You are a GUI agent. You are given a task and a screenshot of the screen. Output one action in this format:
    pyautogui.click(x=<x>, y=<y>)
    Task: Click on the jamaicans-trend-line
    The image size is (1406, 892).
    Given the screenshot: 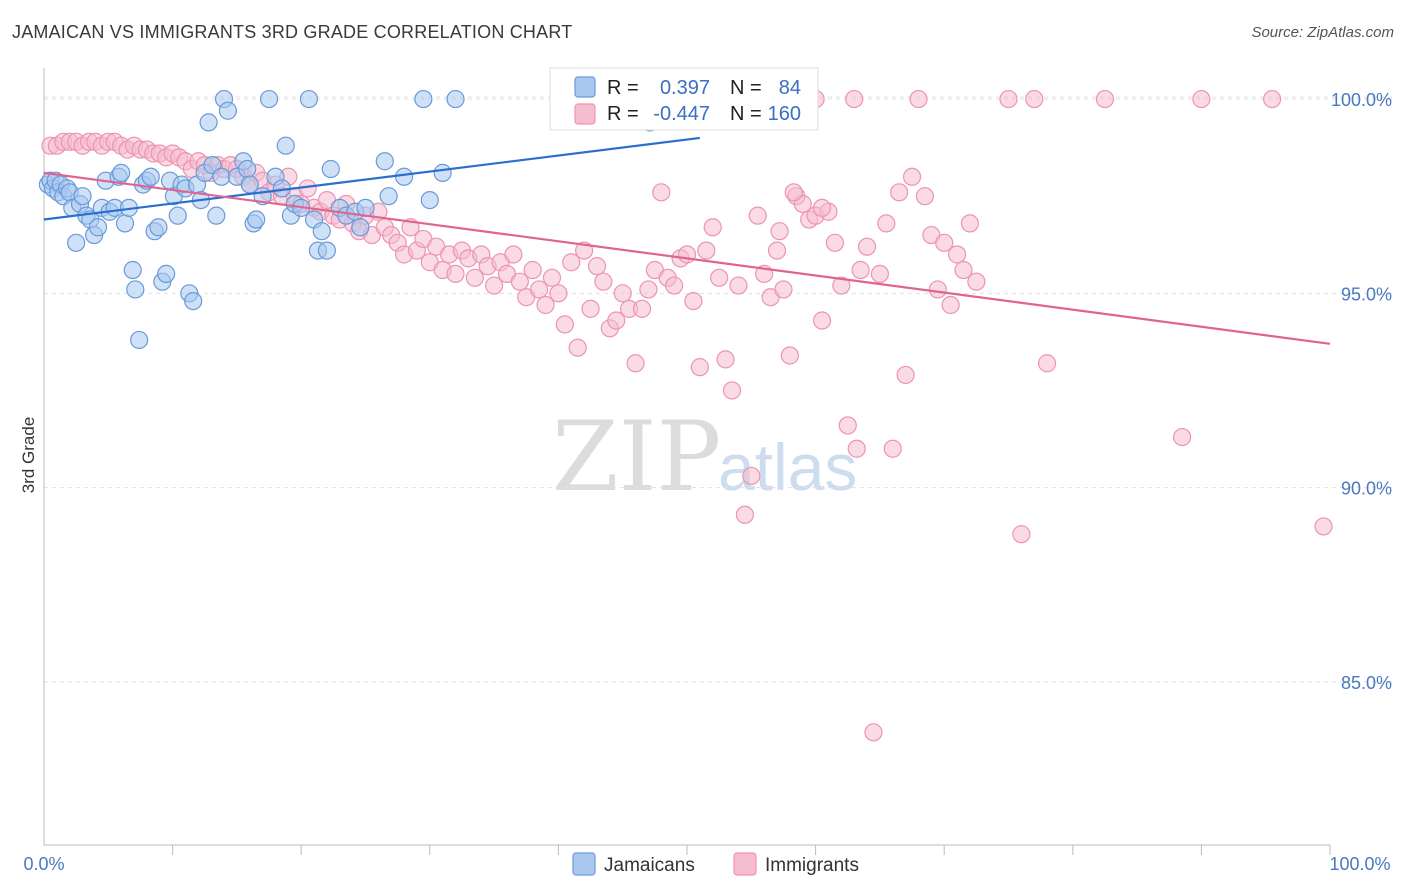 What is the action you would take?
    pyautogui.click(x=371, y=178)
    